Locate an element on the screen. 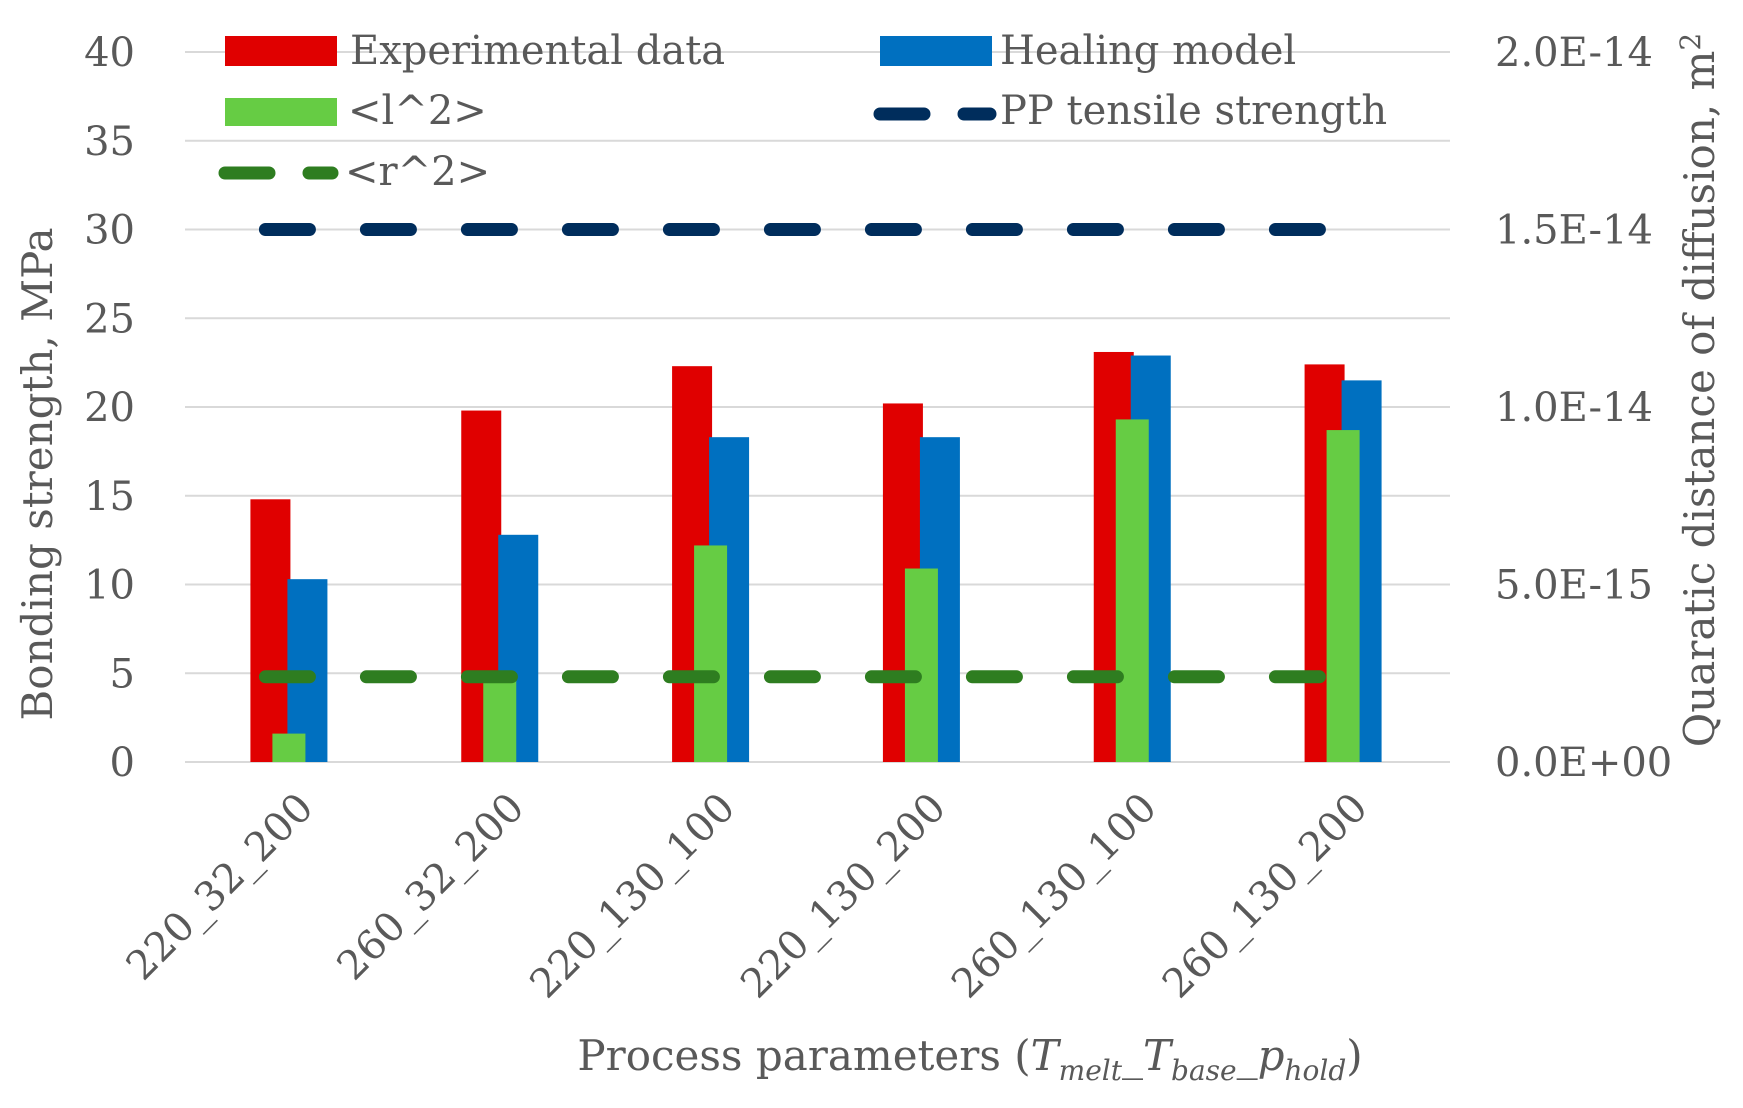  x-tick-label: 260_32_200 is located at coordinates (431, 887).